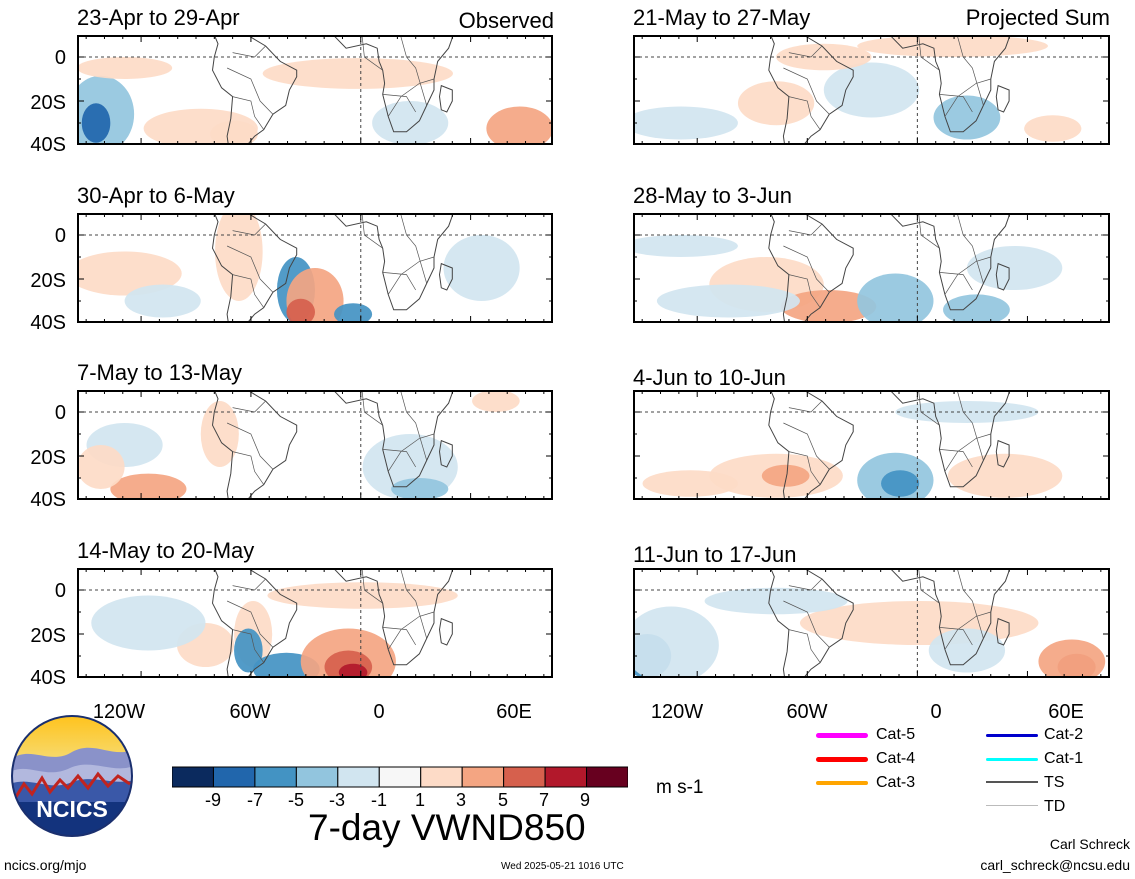 The width and height of the screenshot is (1135, 879). I want to click on panel-title: 28-May to 3-Jun, so click(712, 195).